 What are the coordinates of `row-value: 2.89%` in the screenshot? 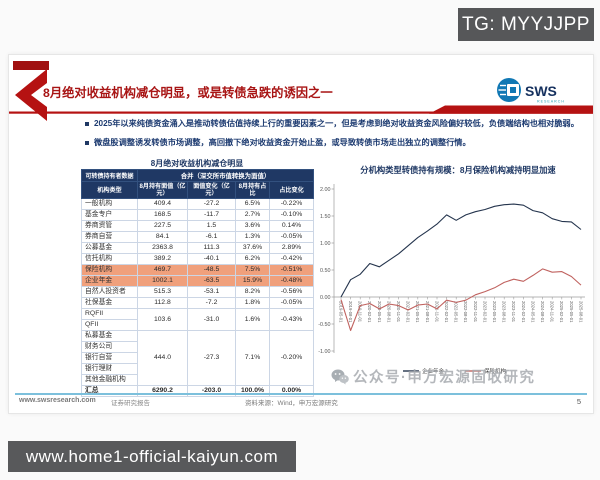 It's located at (291, 248).